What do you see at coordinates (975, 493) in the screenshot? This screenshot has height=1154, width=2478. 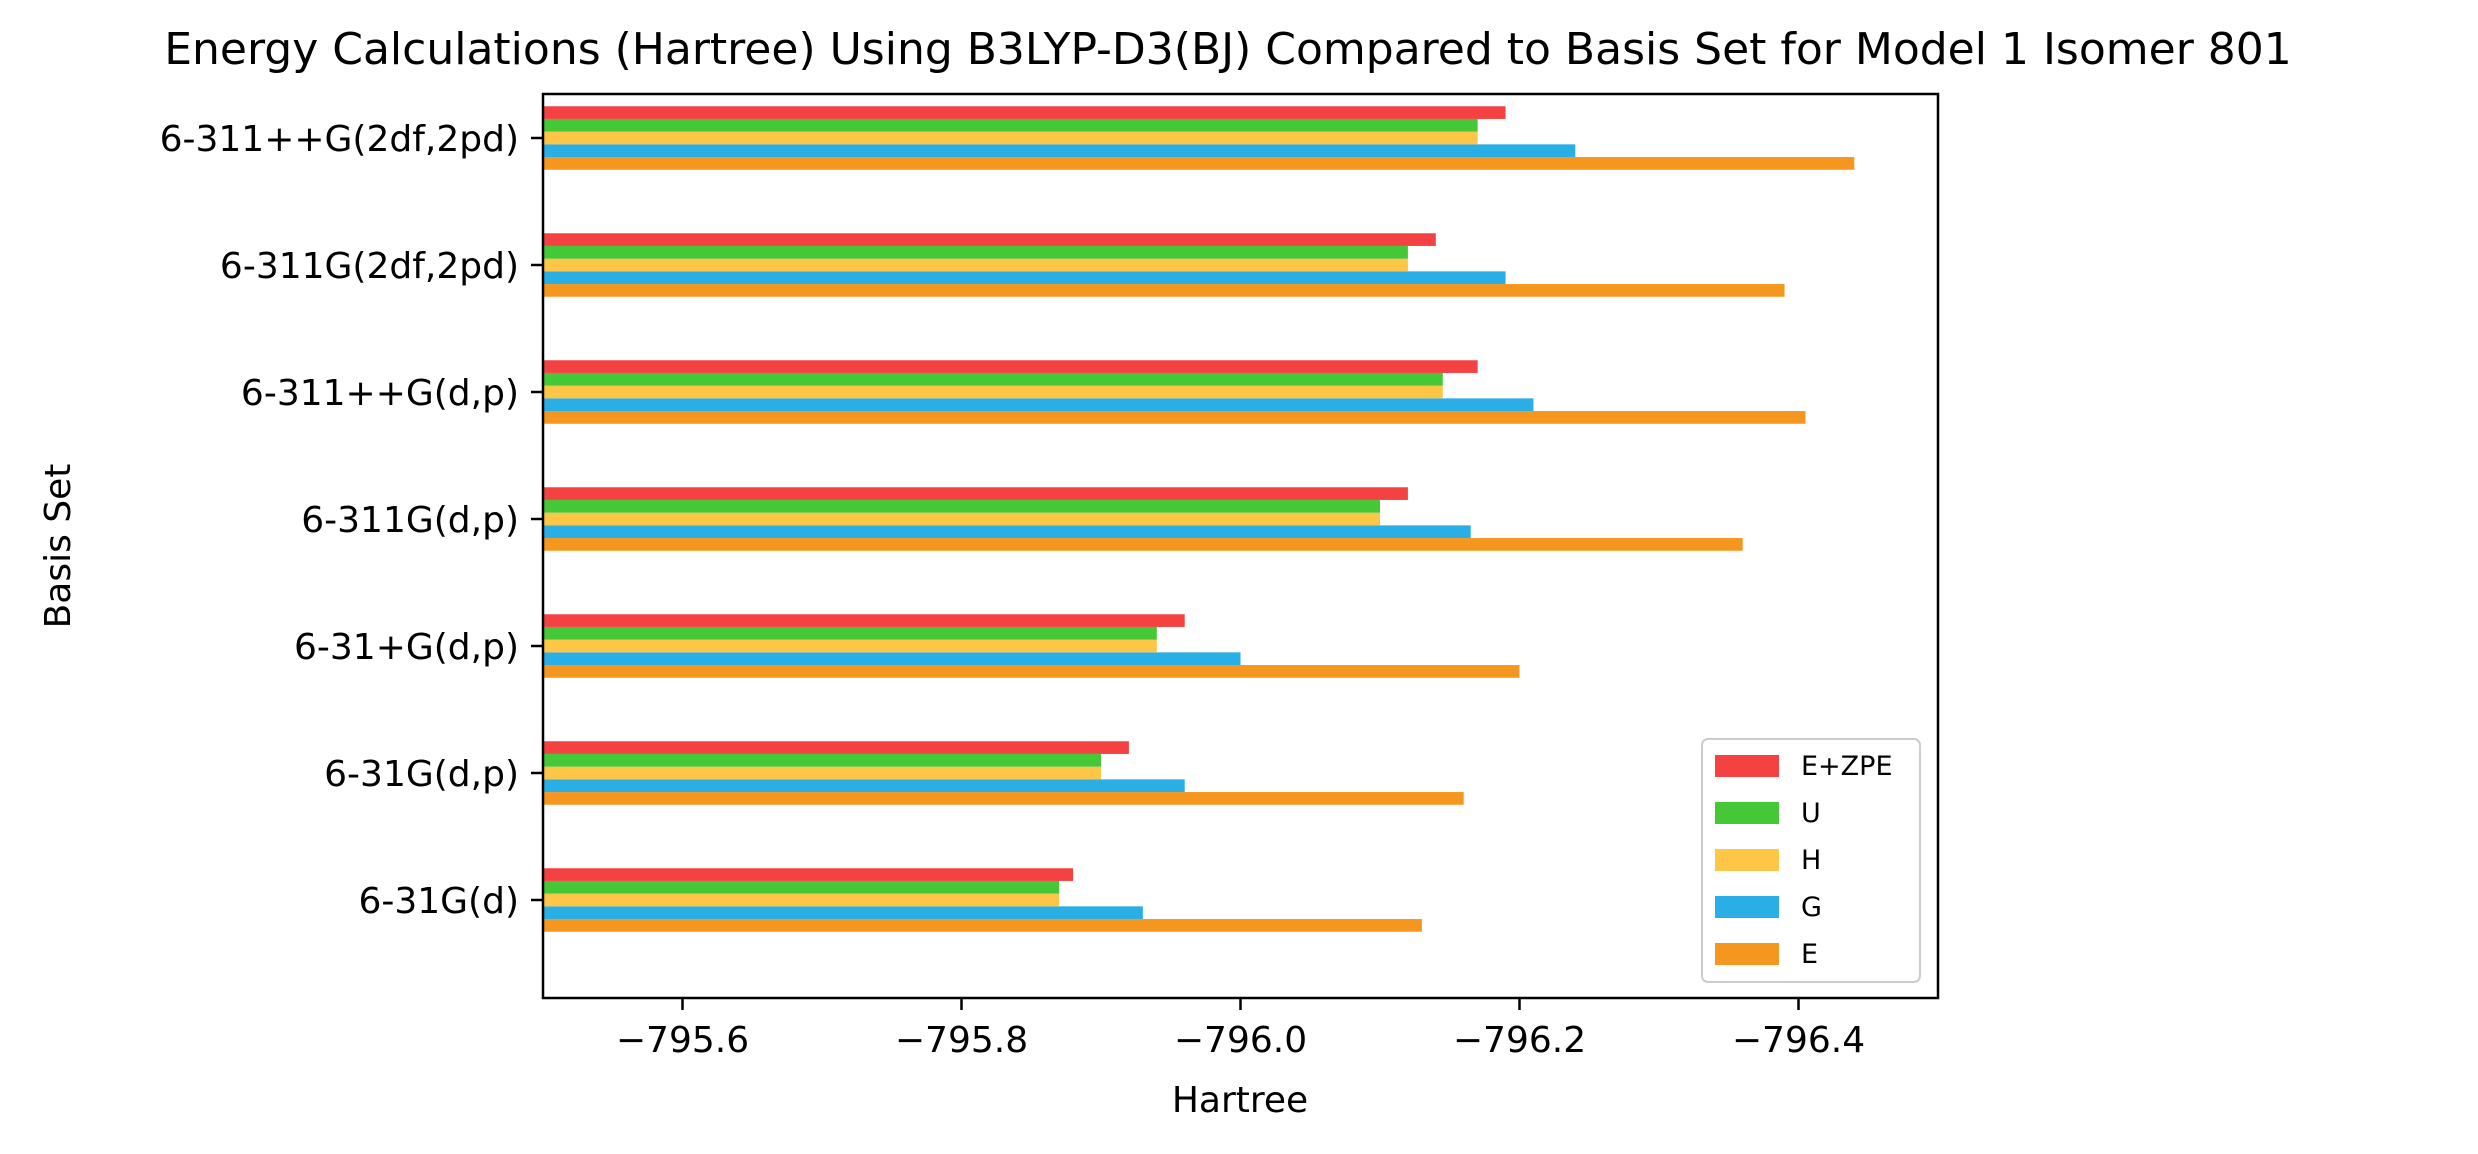 I see `bar-e-zpe-6-311g-d-p` at bounding box center [975, 493].